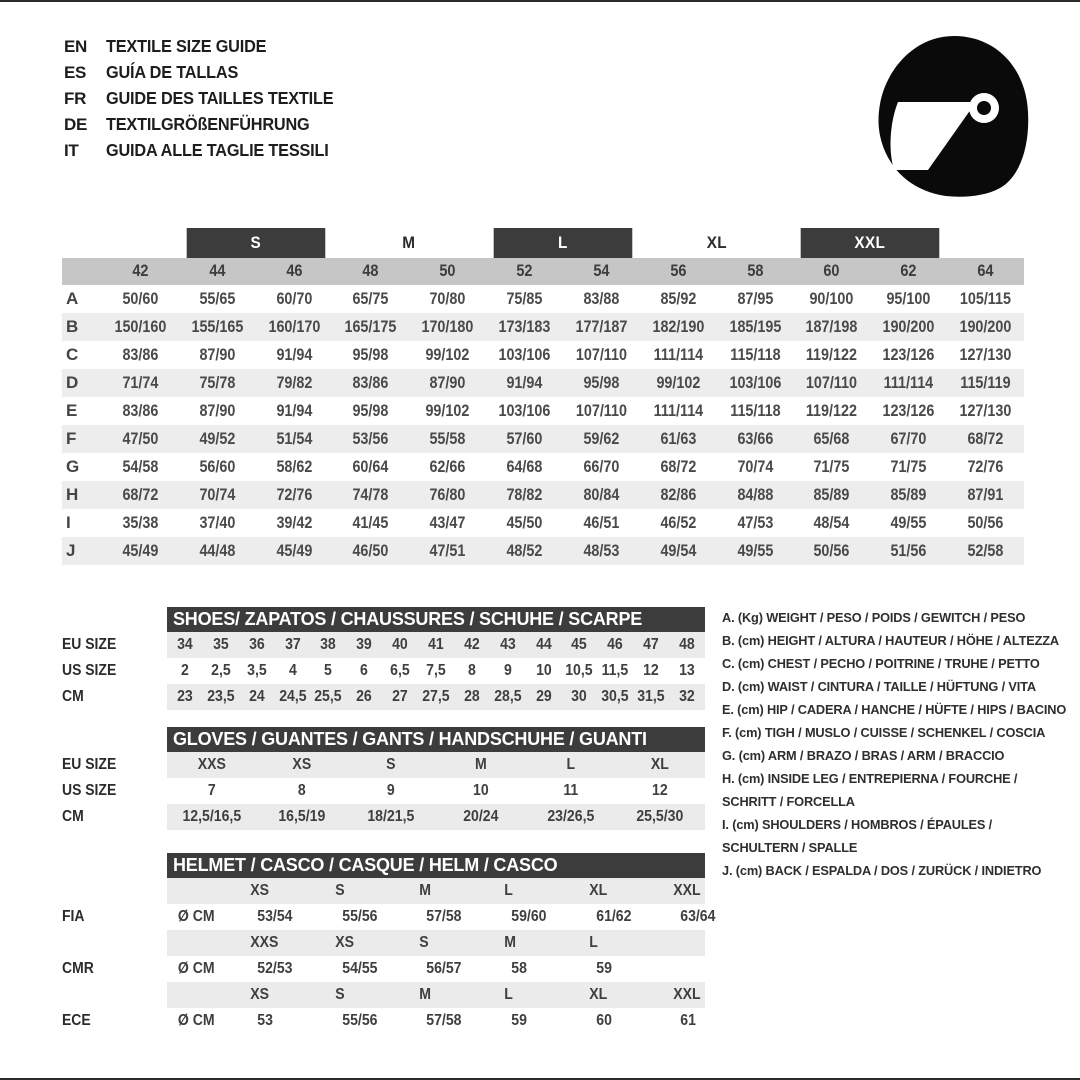  I want to click on table-cell: 62/66, so click(447, 466).